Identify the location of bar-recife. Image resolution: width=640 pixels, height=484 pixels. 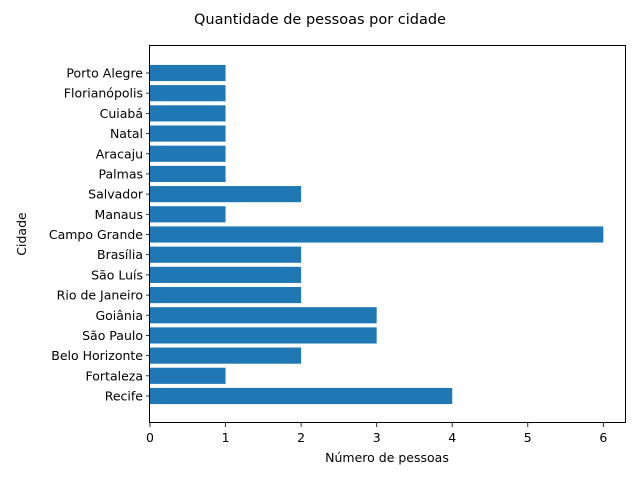
(301, 396).